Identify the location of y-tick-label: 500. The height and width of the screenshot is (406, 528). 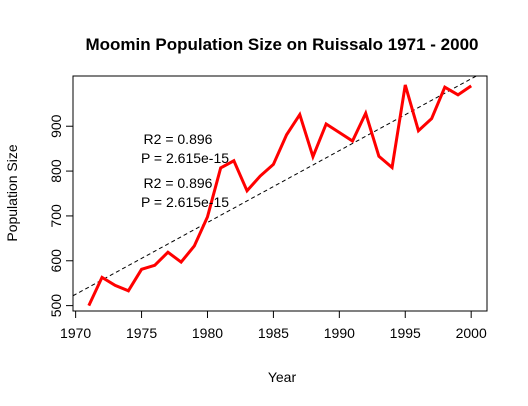
(56, 306).